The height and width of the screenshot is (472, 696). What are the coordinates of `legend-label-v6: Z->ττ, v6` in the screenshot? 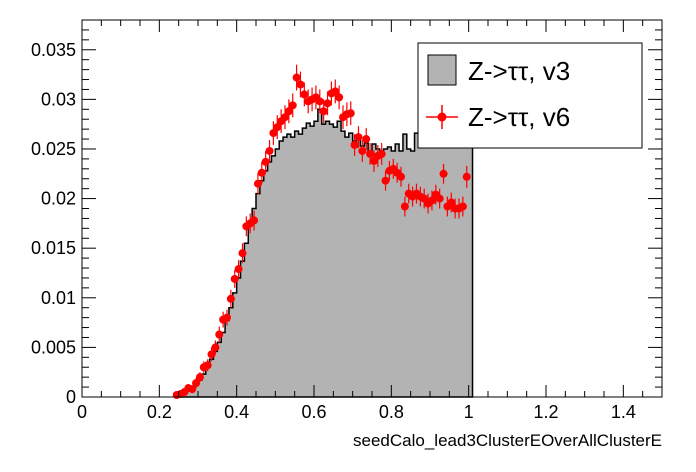 It's located at (519, 117).